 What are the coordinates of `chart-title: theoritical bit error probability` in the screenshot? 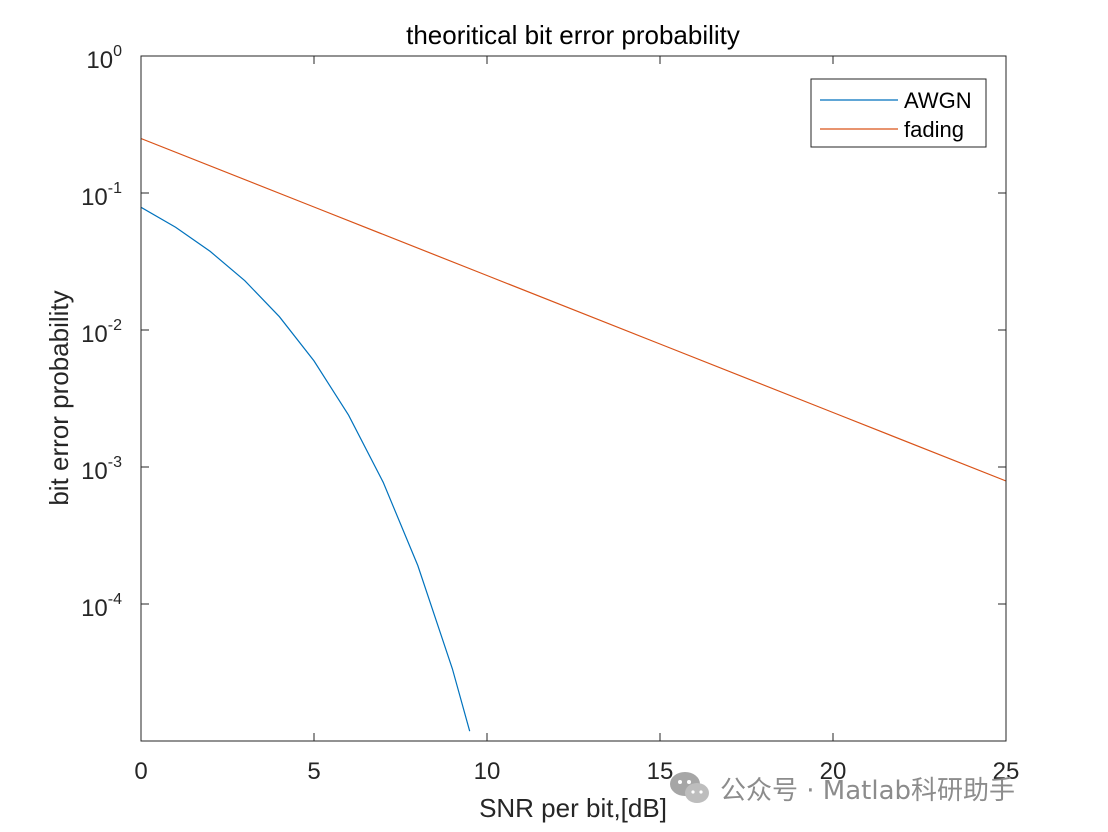 It's located at (573, 35).